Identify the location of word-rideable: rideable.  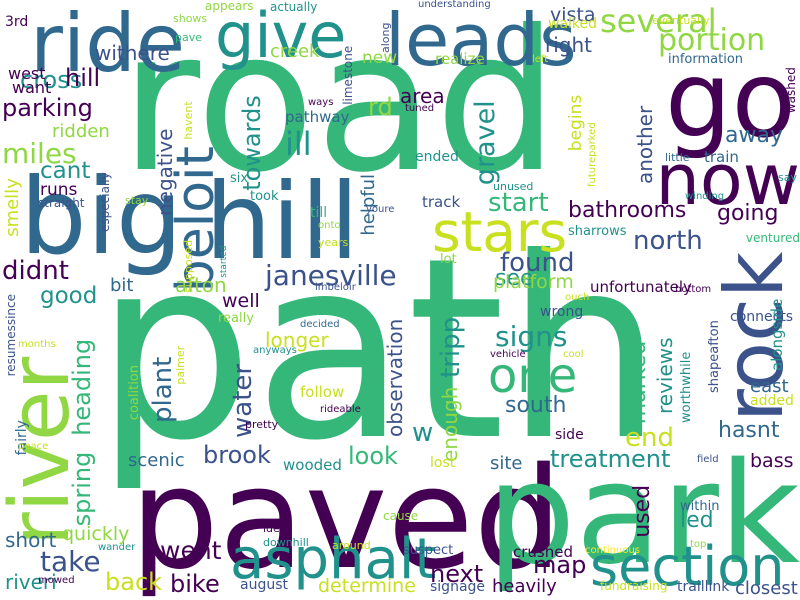
(340, 409).